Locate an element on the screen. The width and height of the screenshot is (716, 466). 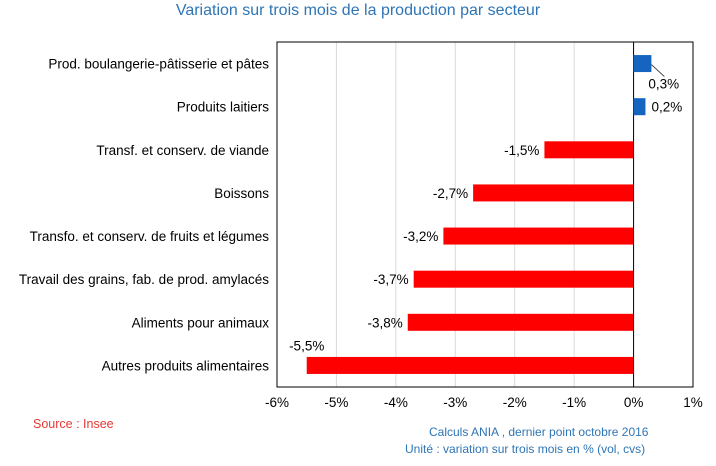
data-label: -2,7% is located at coordinates (450, 193).